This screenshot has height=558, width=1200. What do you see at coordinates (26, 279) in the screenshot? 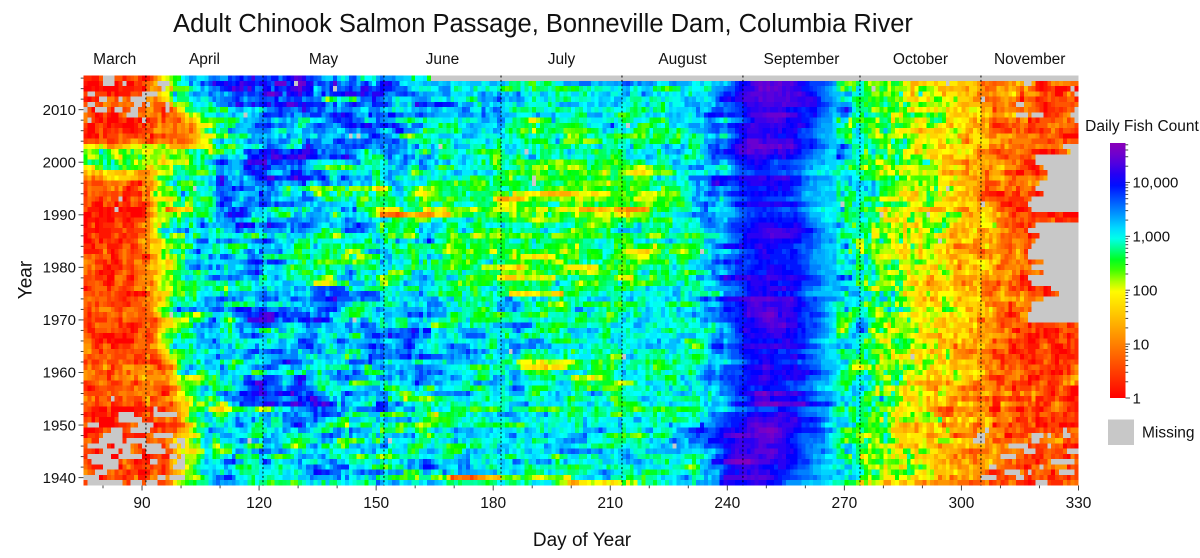
I see `svg-text: Year` at bounding box center [26, 279].